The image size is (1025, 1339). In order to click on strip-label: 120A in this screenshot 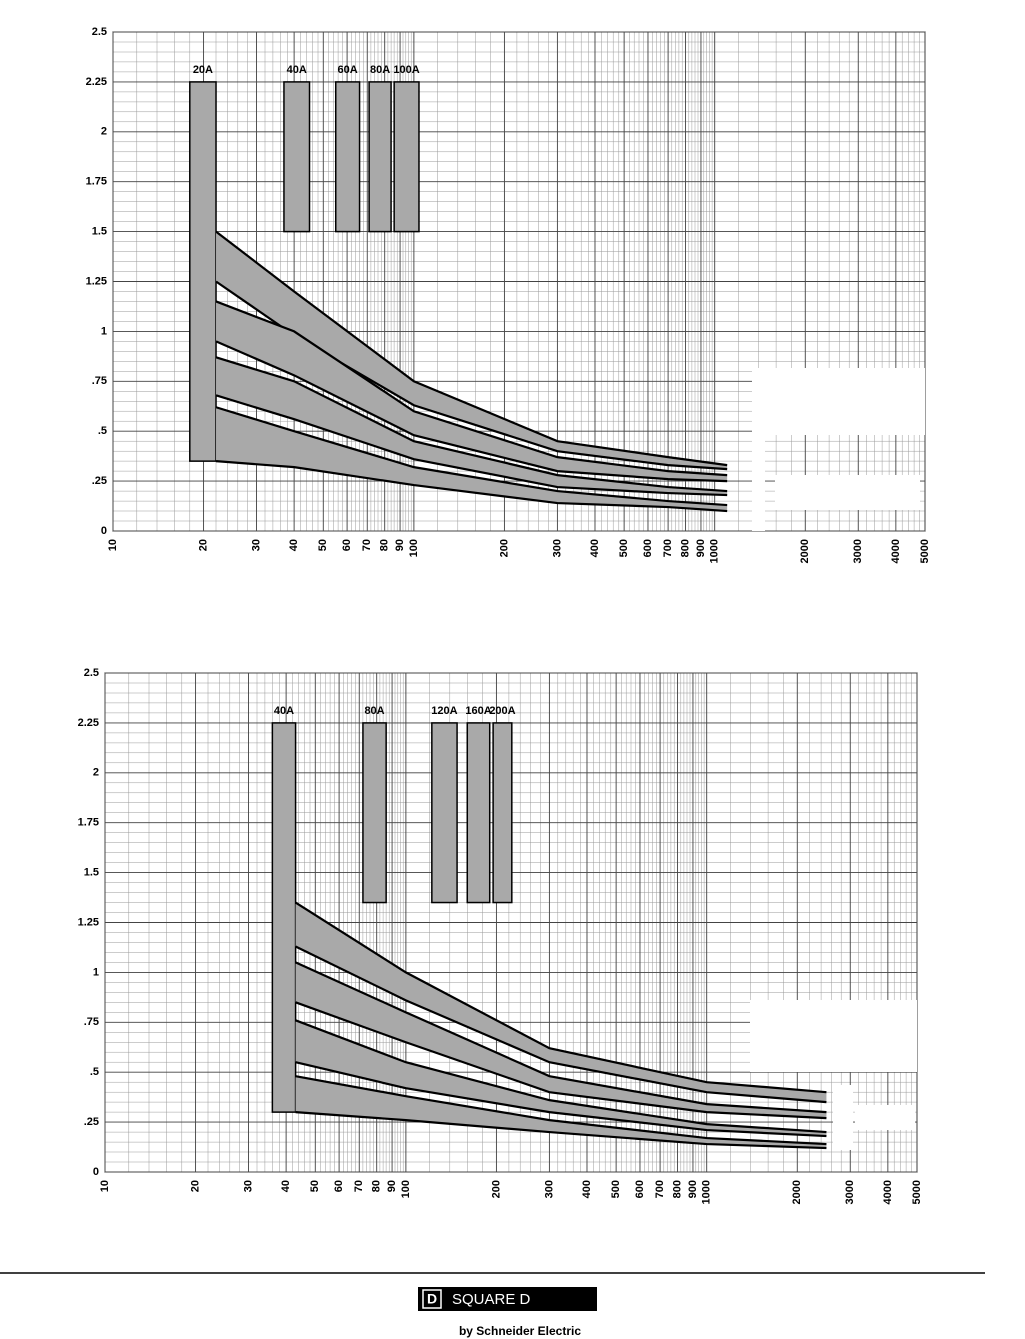, I will do `click(444, 711)`.